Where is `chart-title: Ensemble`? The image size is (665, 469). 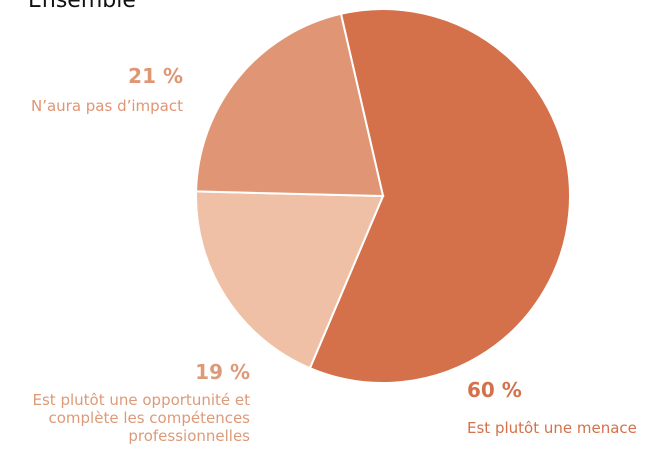
chart-title: Ensemble is located at coordinates (82, 6).